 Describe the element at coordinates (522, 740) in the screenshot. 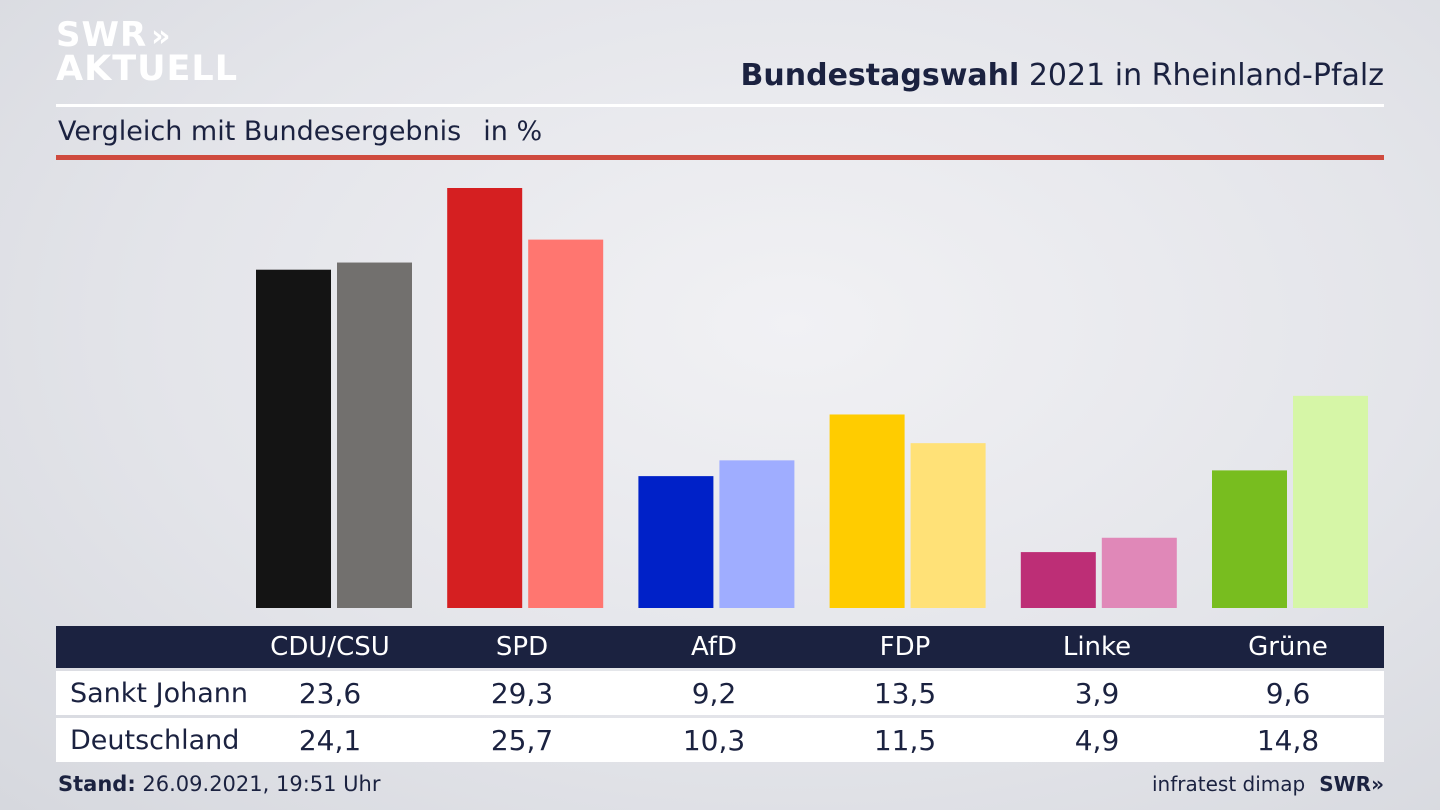

I see `table-cell: 25,7` at that location.